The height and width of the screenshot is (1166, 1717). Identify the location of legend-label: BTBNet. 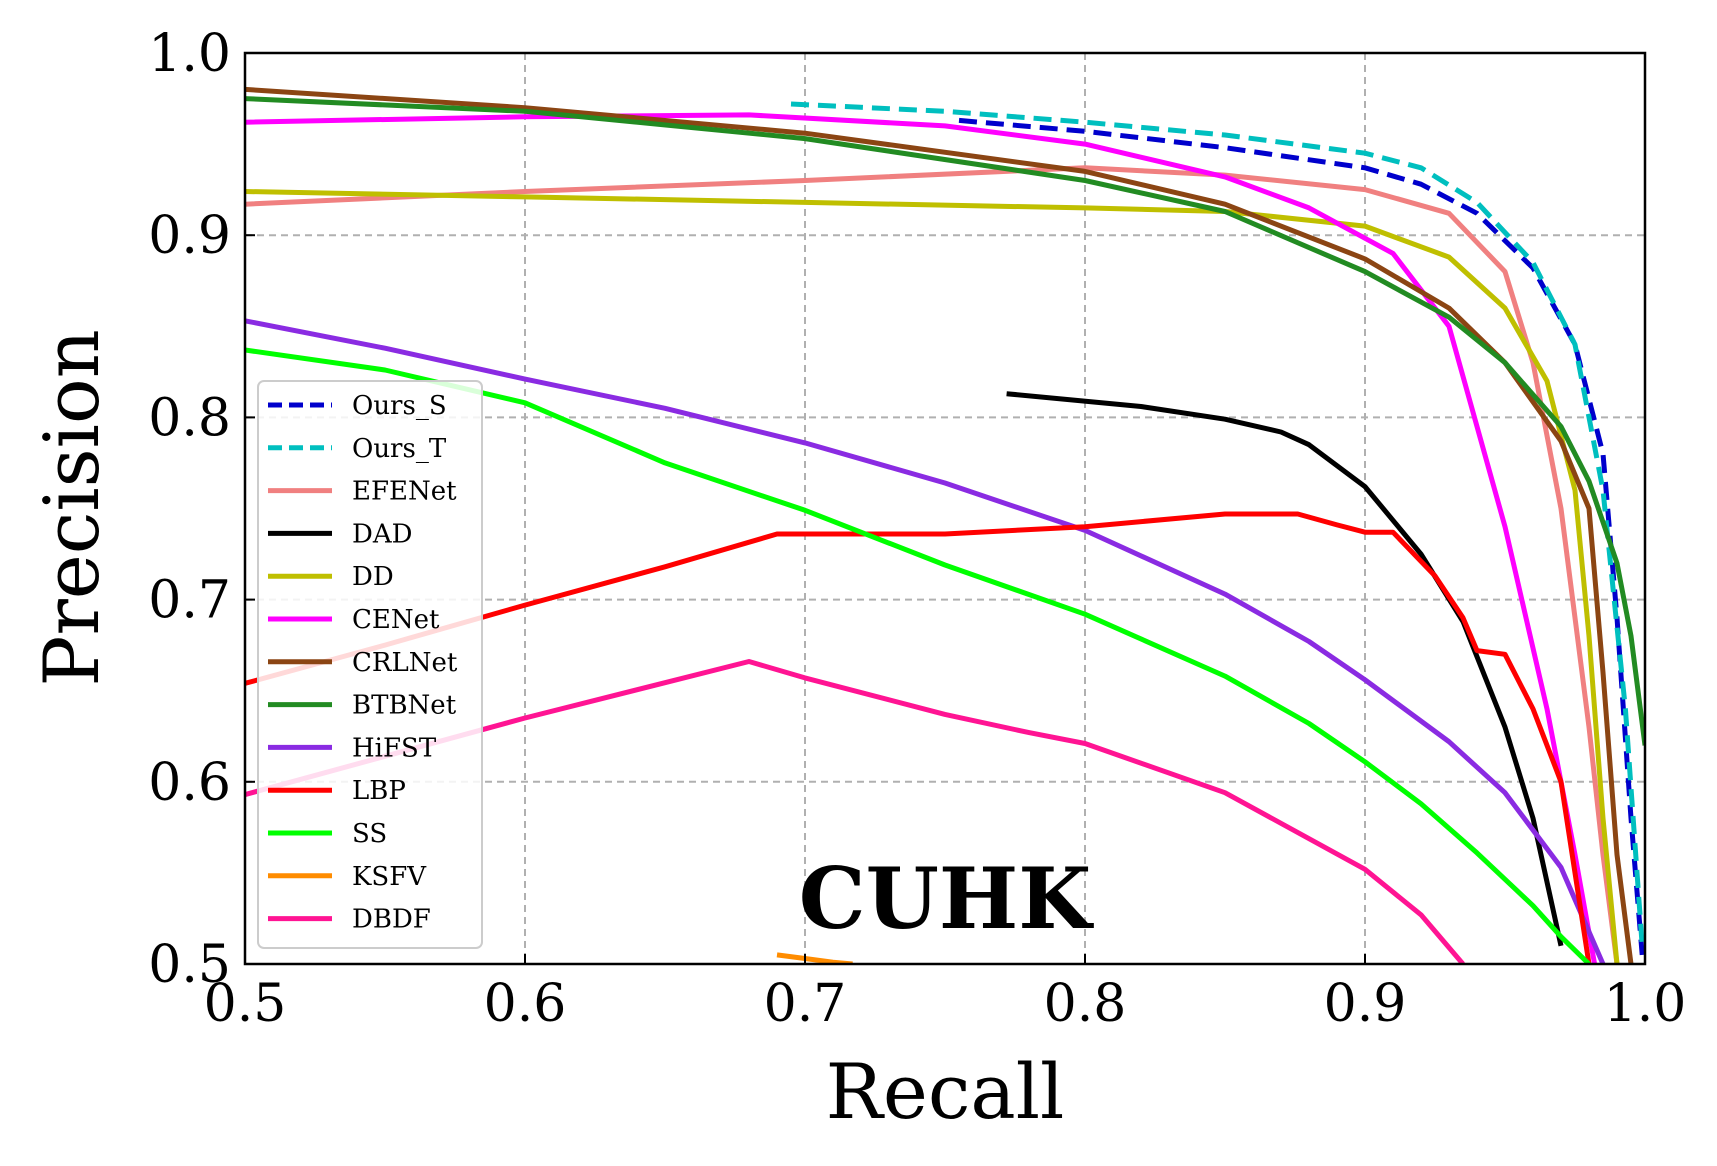
(404, 706).